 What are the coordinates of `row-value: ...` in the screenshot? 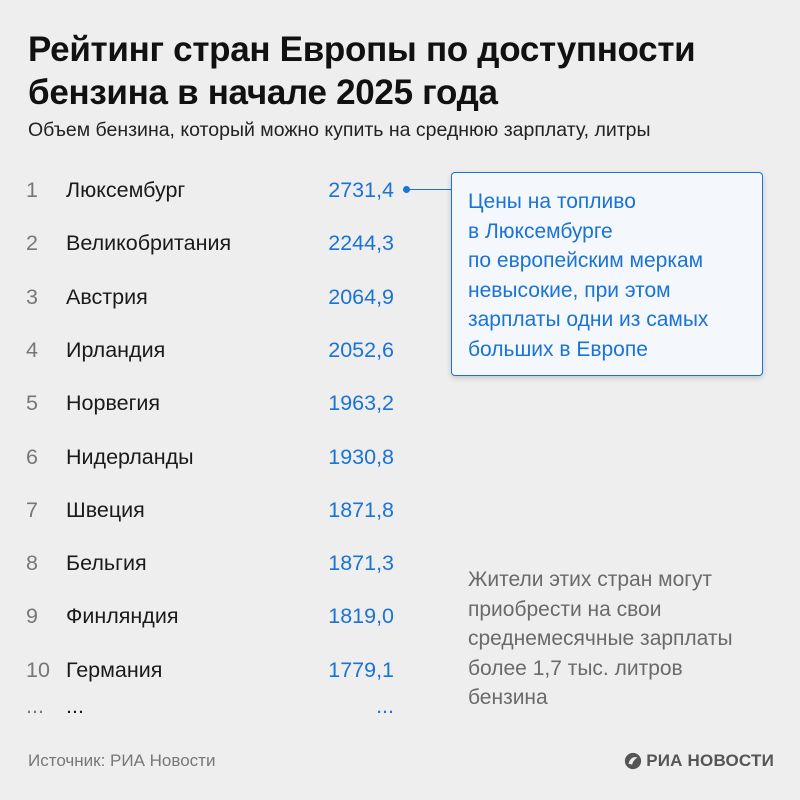 It's located at (385, 706).